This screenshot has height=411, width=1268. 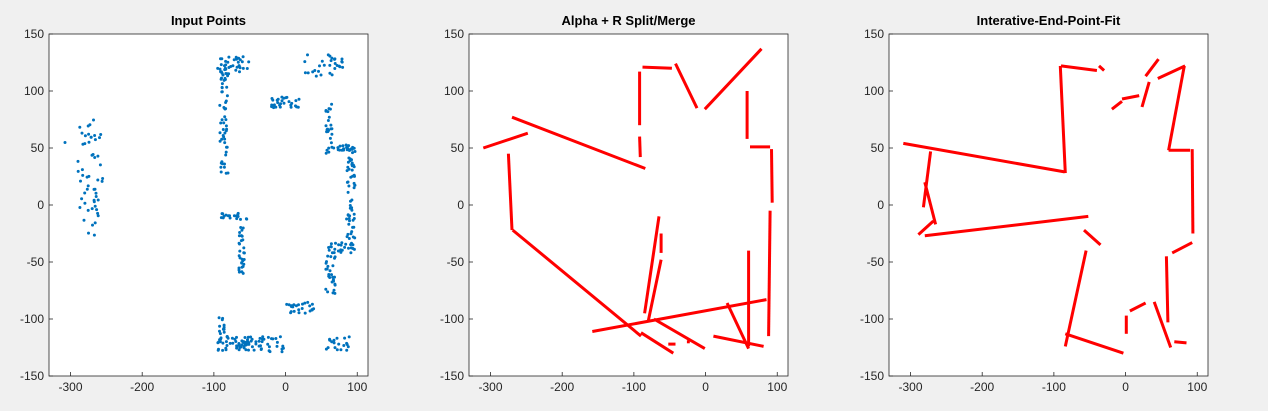 I want to click on chart-title: Alpha + R Split/Merge, so click(x=629, y=20).